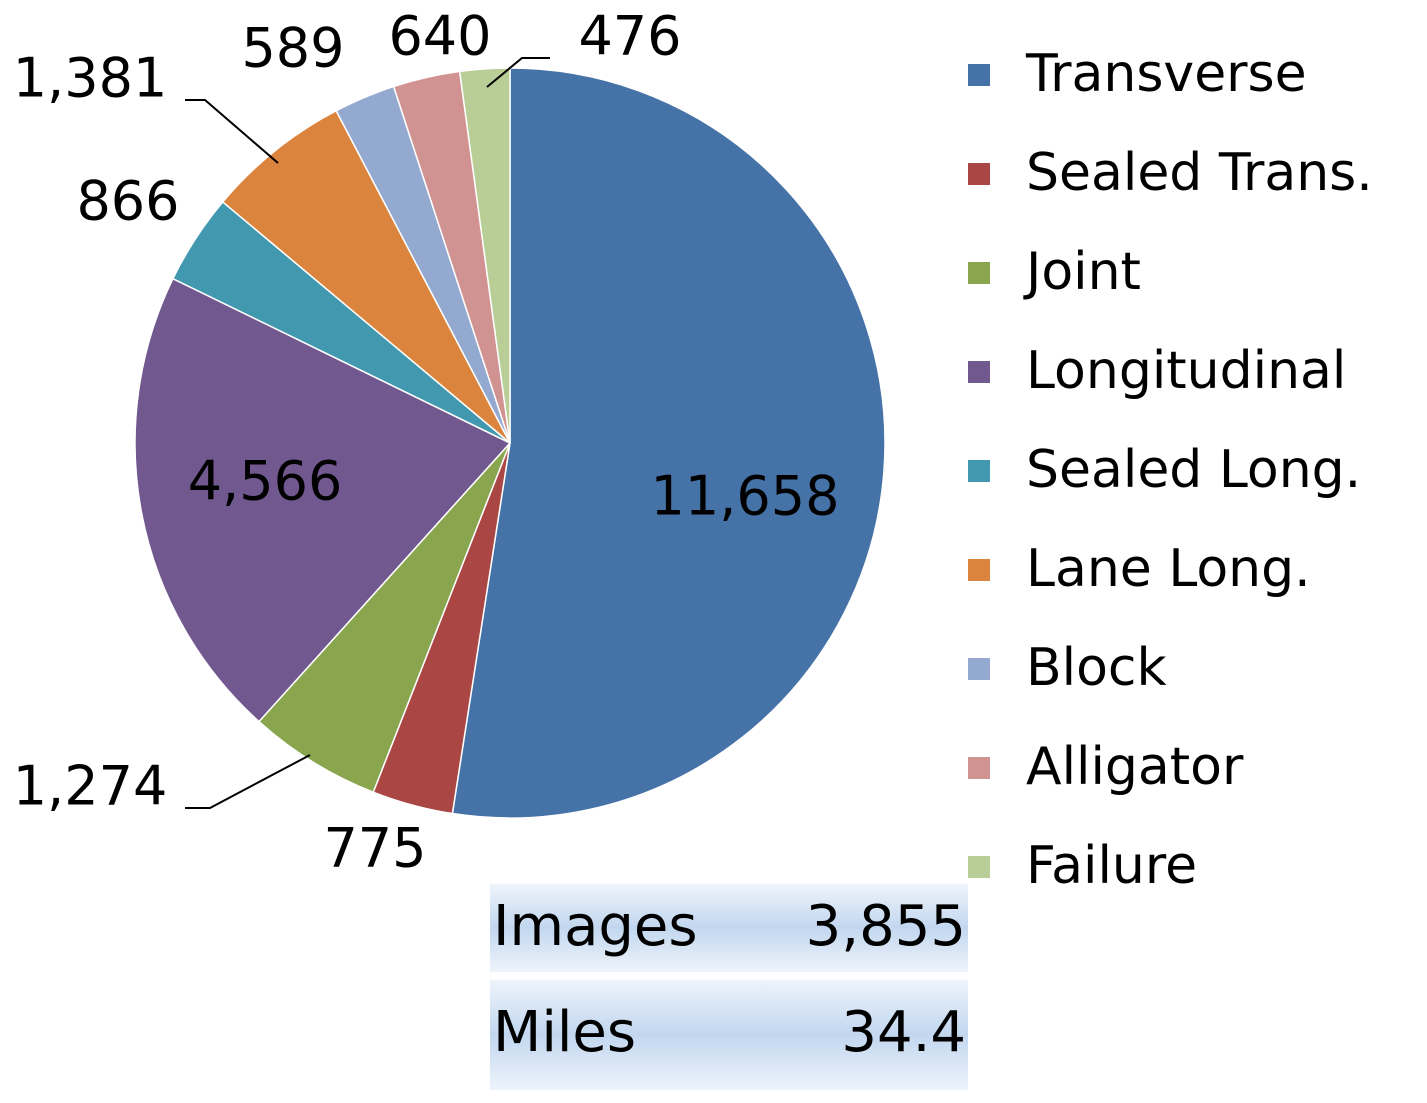  I want to click on table-cell: Miles, so click(564, 1032).